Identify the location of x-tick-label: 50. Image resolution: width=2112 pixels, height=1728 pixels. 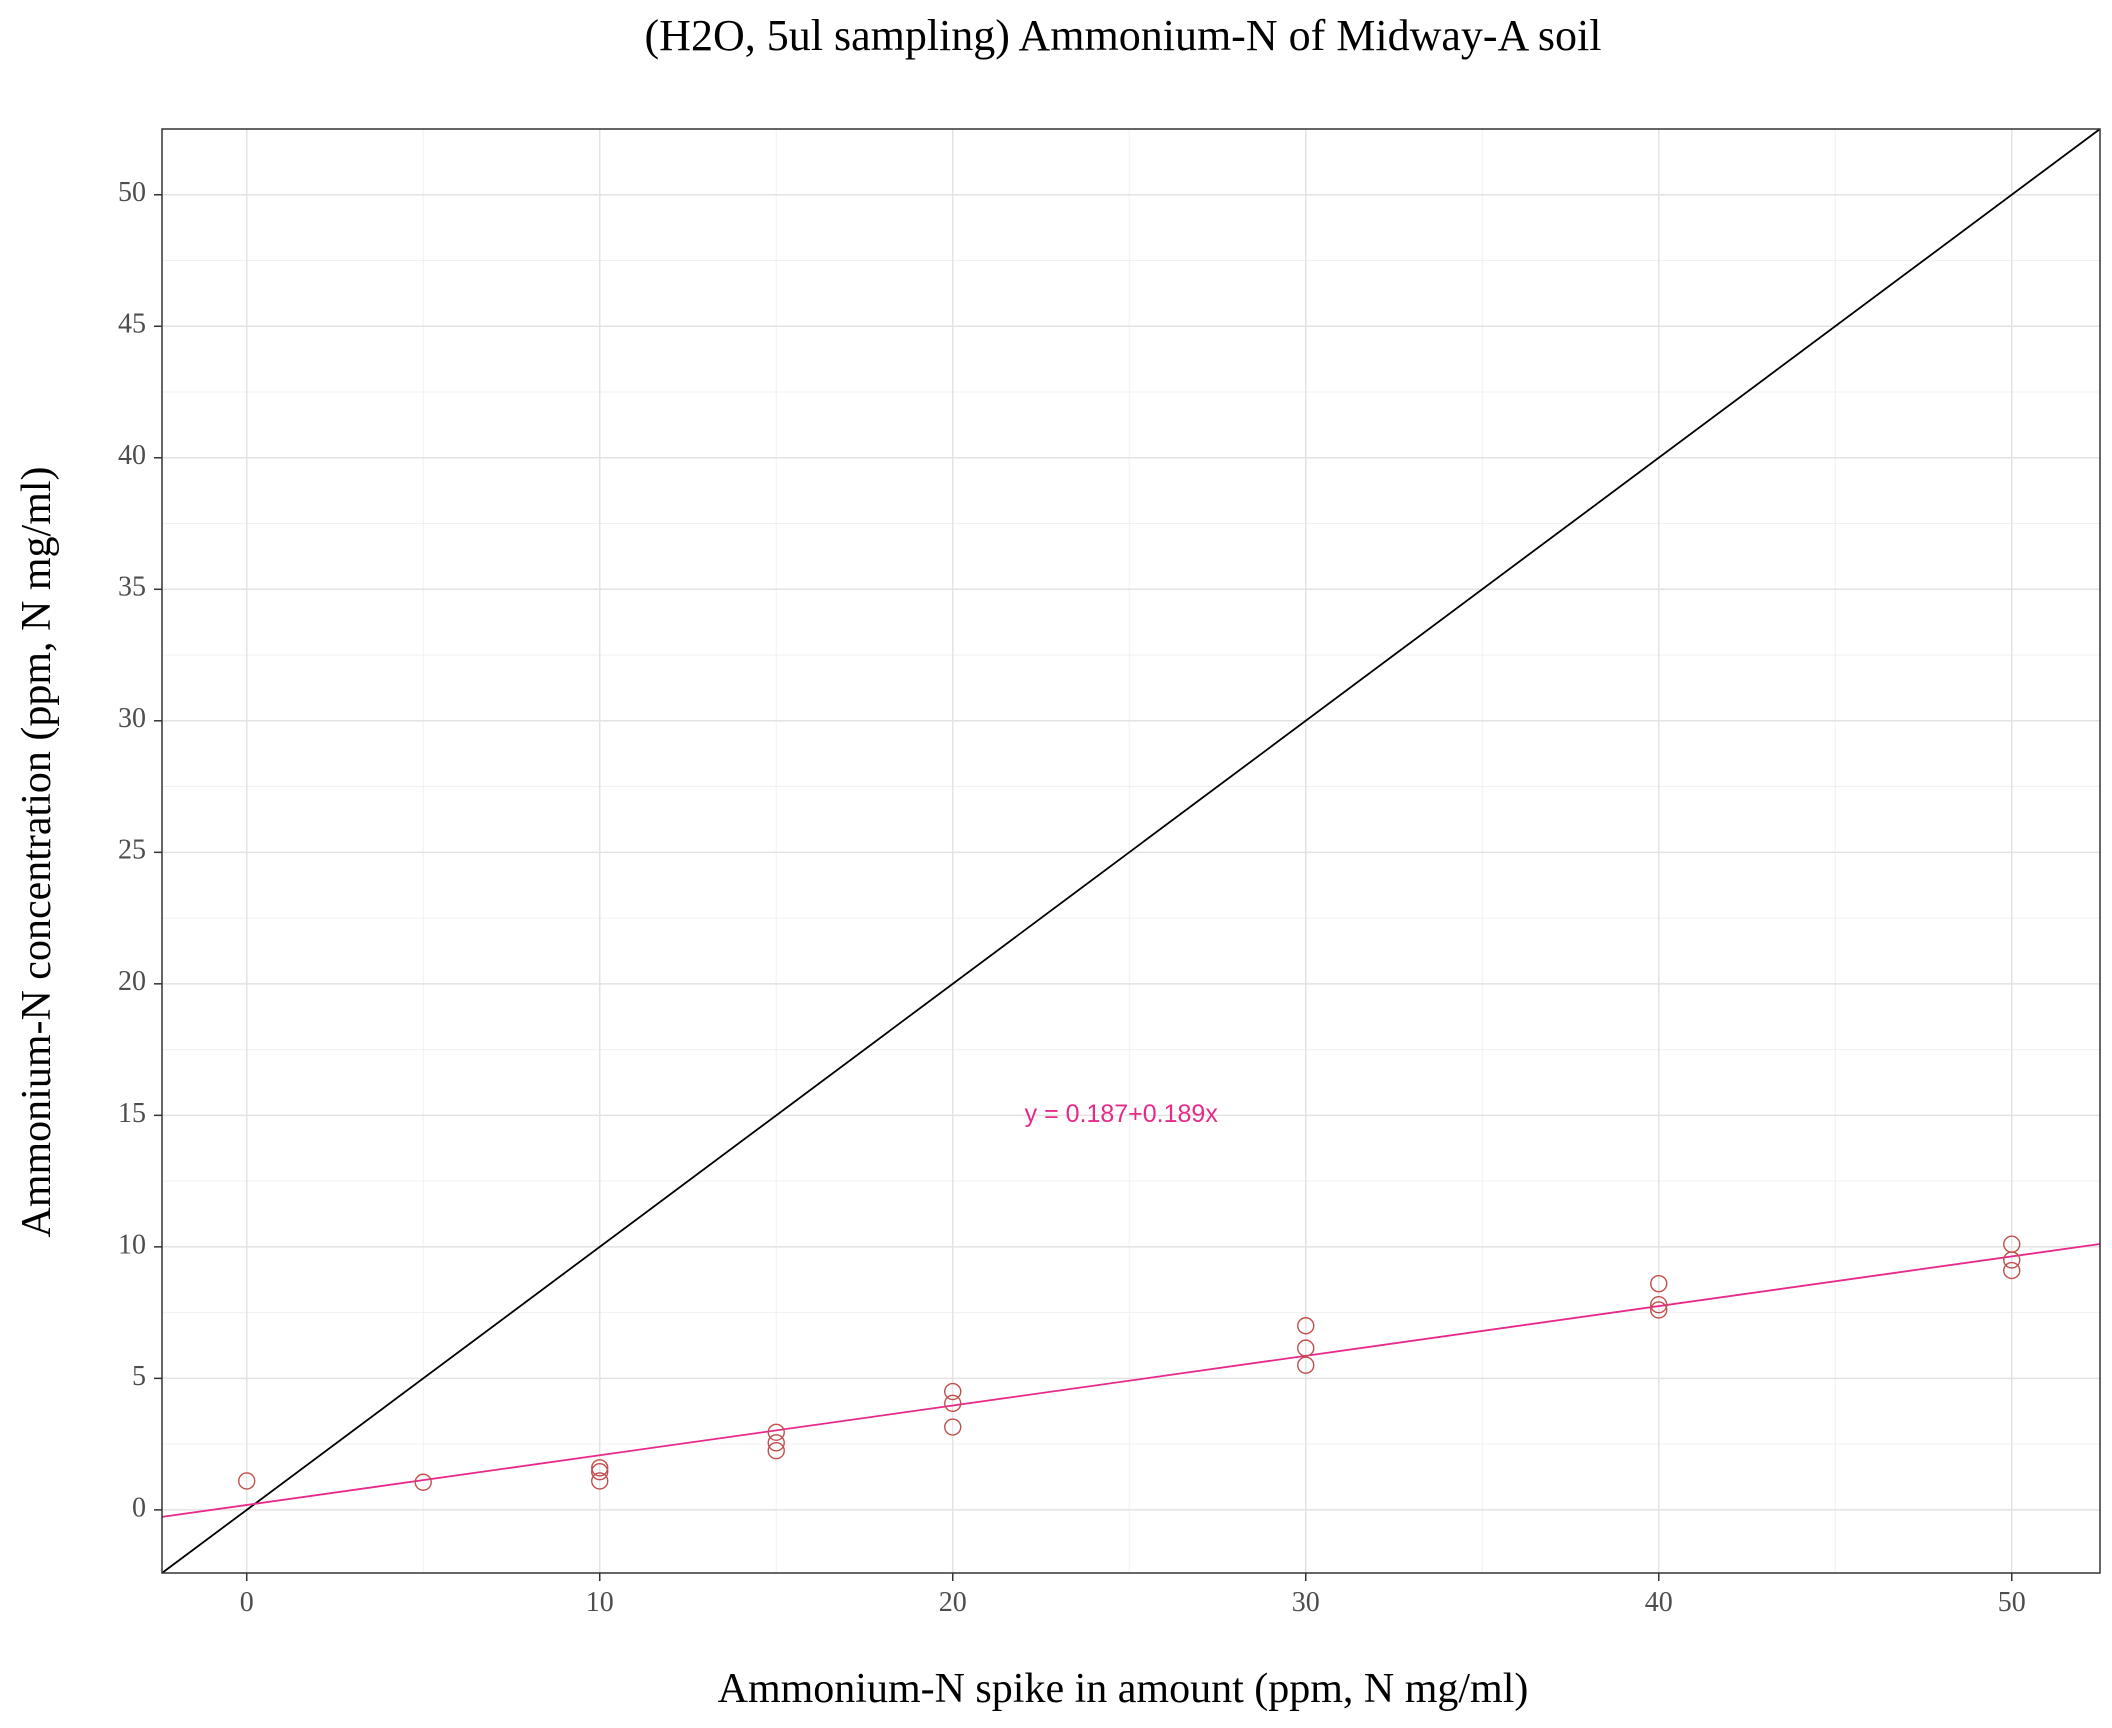
(2012, 1602).